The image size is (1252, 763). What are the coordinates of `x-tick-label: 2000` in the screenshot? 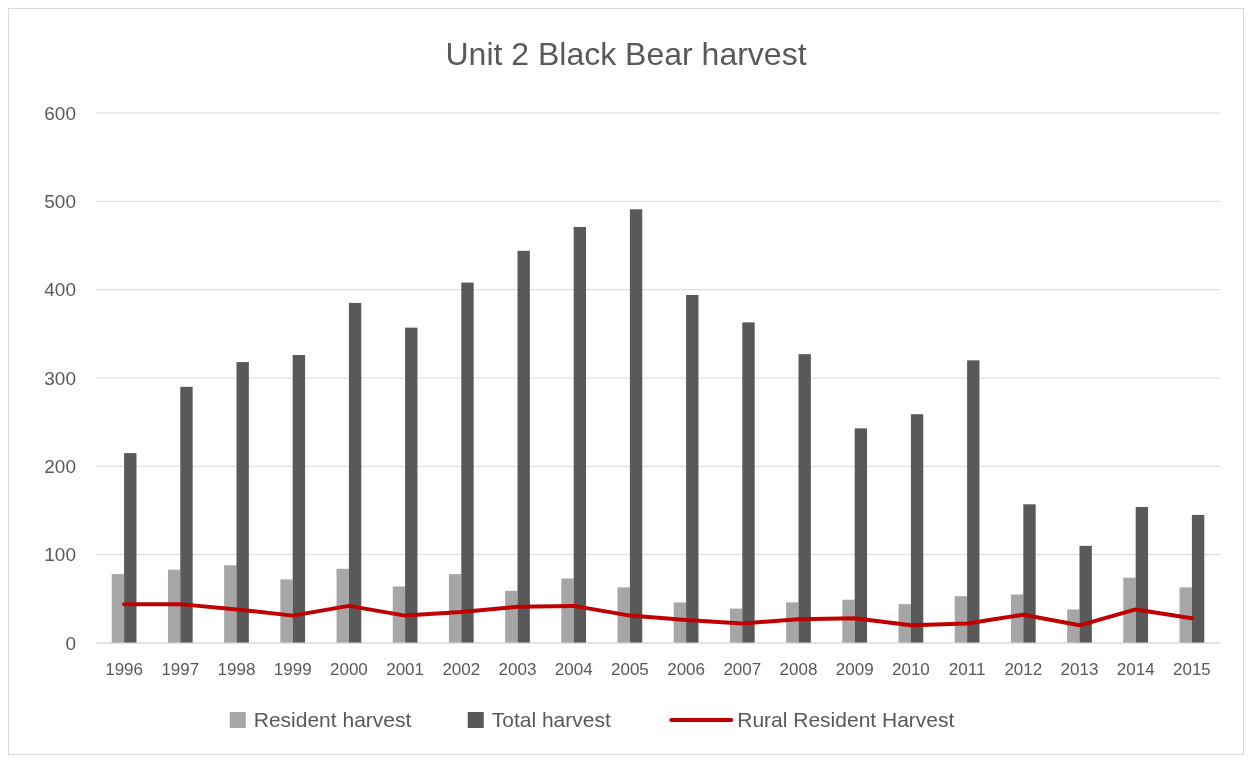 It's located at (348, 669).